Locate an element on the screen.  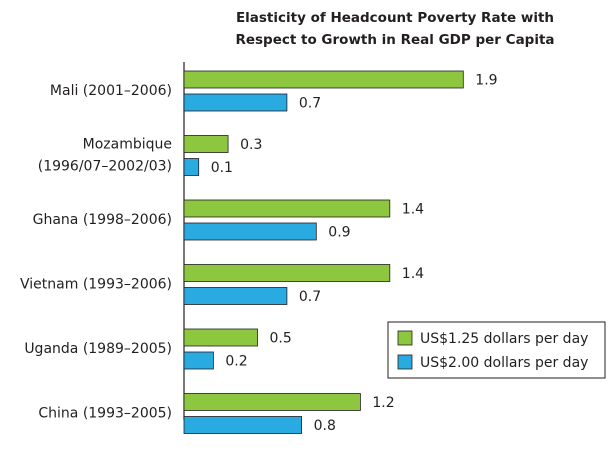
y-tick-label: China (1993–2005) is located at coordinates (105, 414).